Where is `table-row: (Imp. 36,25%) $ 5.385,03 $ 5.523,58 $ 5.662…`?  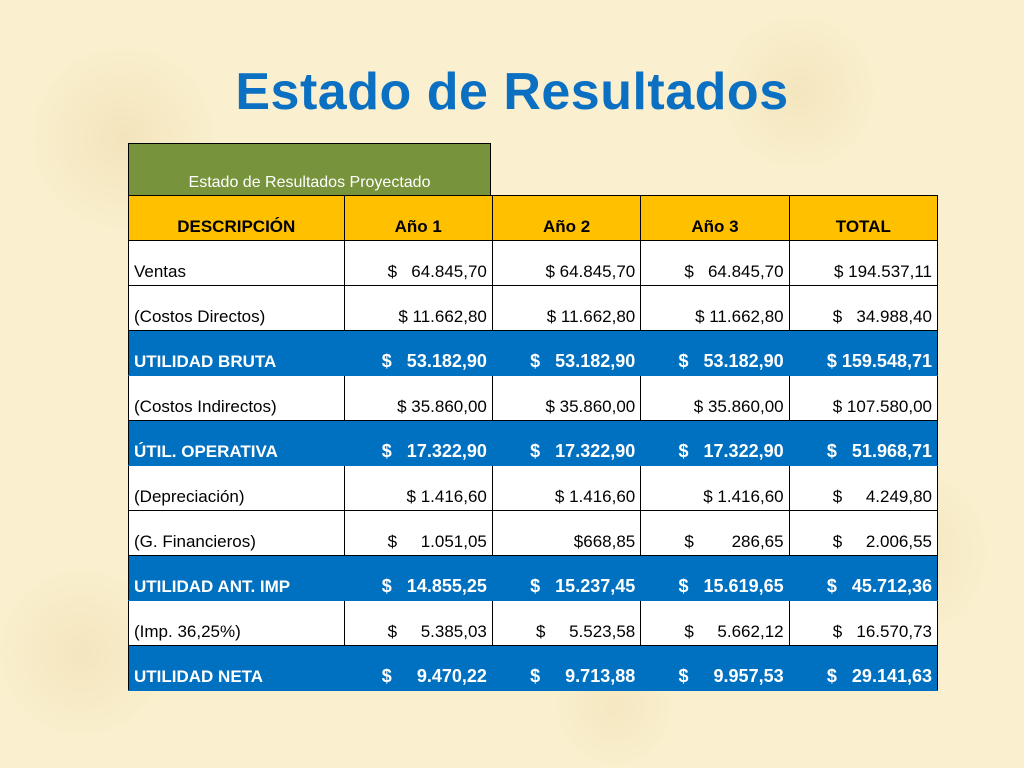
table-row: (Imp. 36,25%) $ 5.385,03 $ 5.523,58 $ 5.662… is located at coordinates (533, 623).